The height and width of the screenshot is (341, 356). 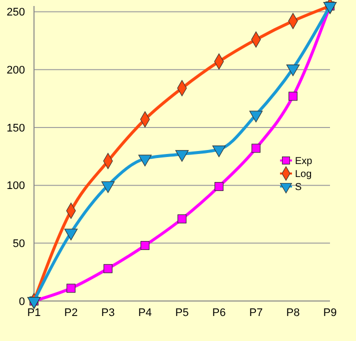 What do you see at coordinates (182, 313) in the screenshot?
I see `x-tick-label: P5` at bounding box center [182, 313].